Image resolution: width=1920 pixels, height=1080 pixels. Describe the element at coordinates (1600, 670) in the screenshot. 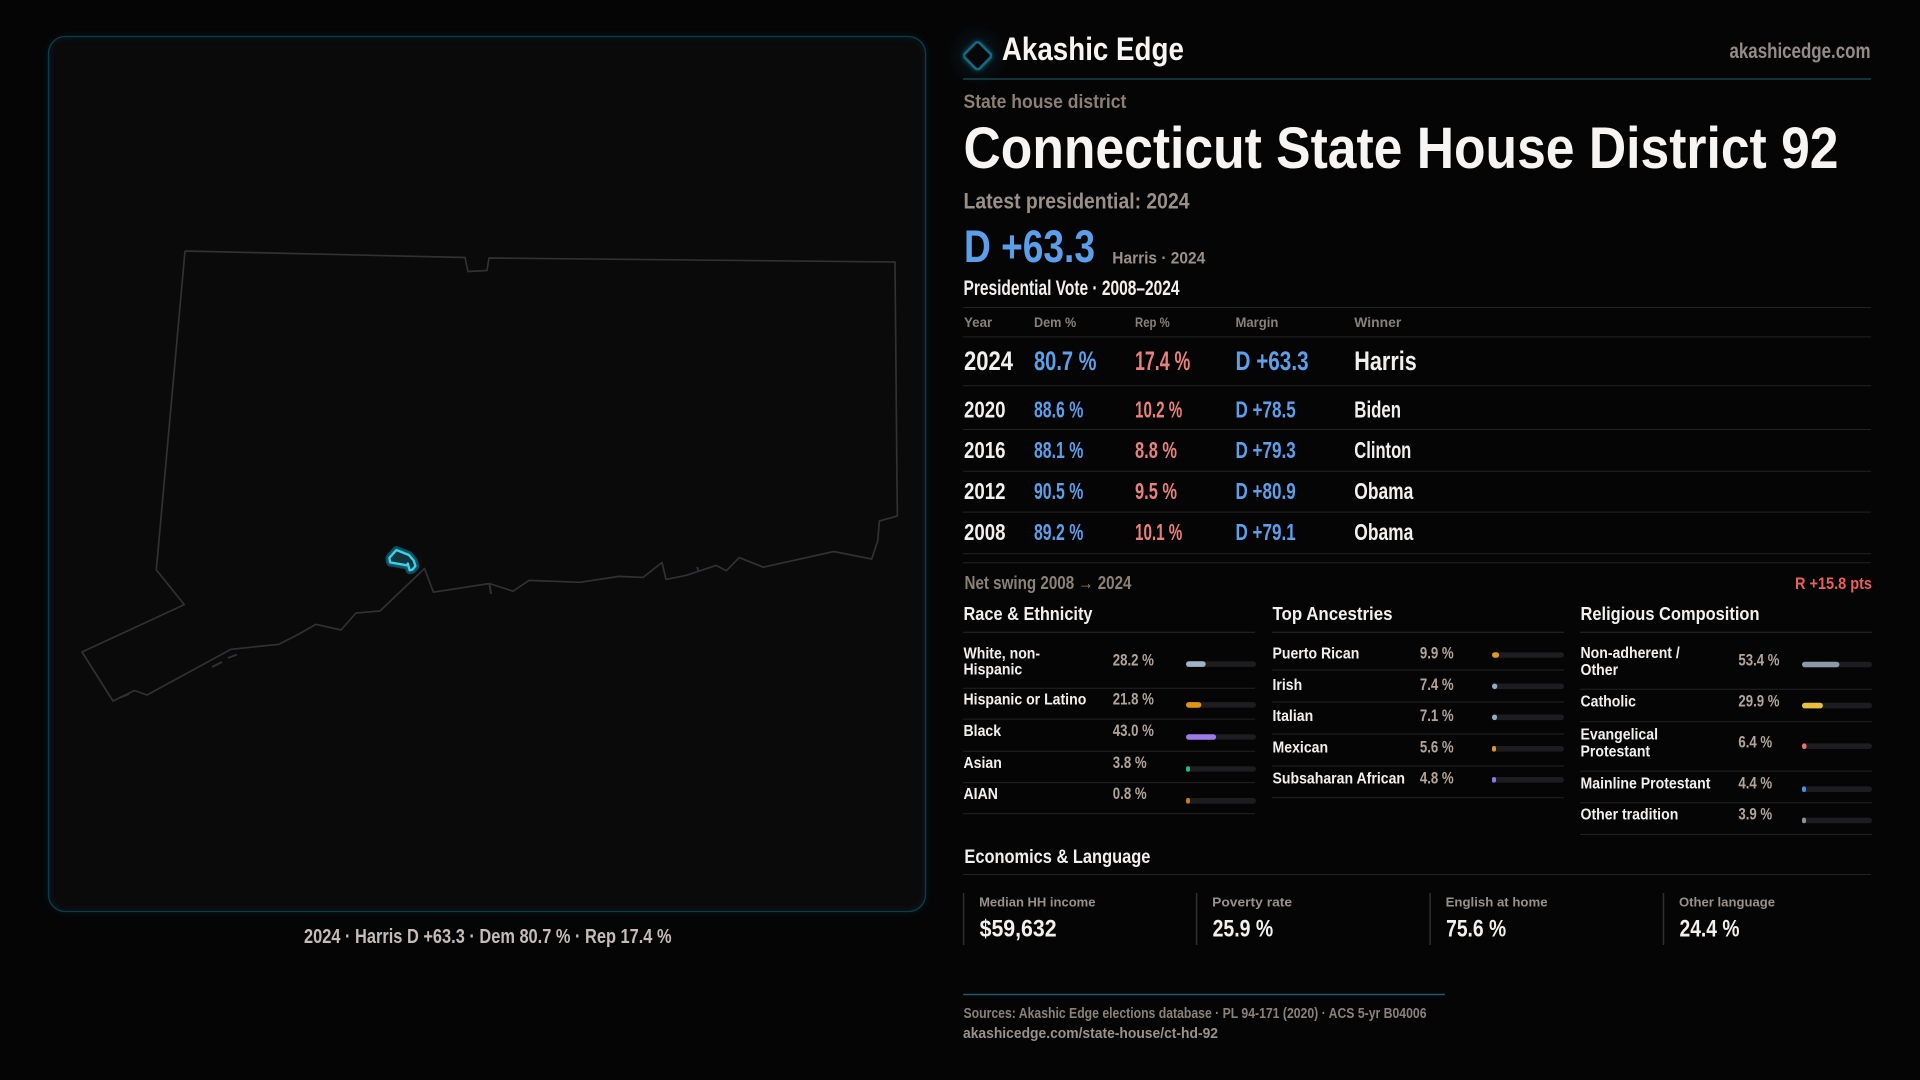

I see `svg-text: Other` at that location.